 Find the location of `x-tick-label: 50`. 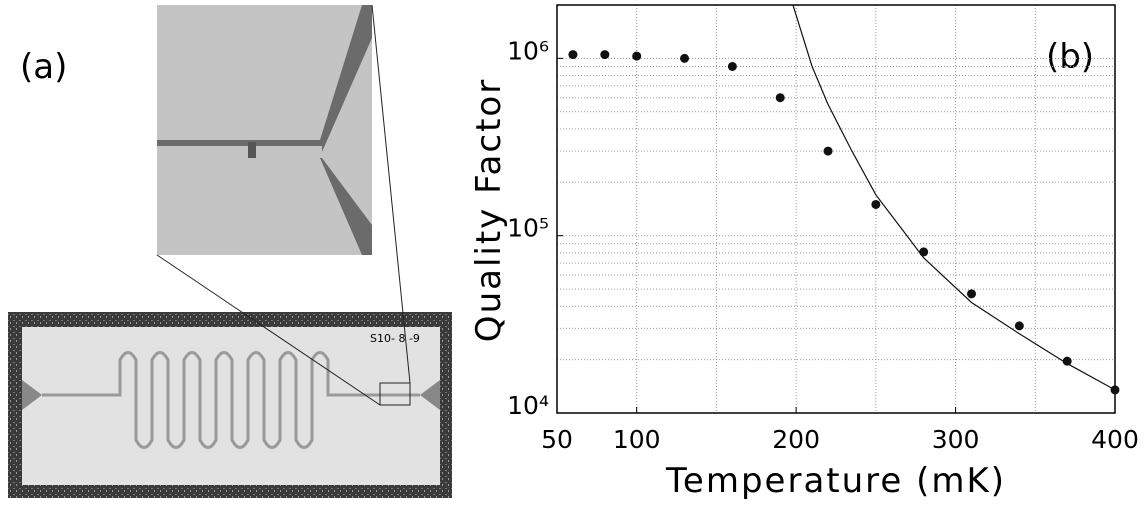

x-tick-label: 50 is located at coordinates (557, 439).